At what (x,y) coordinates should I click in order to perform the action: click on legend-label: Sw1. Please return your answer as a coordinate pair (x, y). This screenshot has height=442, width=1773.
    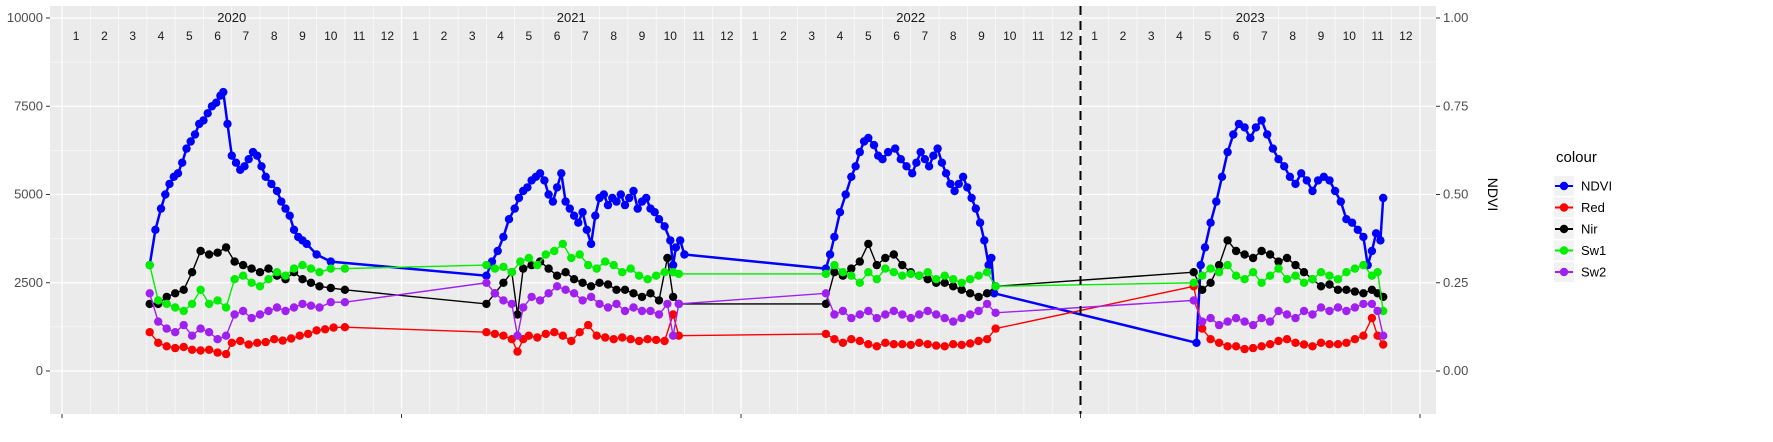
    Looking at the image, I should click on (1593, 250).